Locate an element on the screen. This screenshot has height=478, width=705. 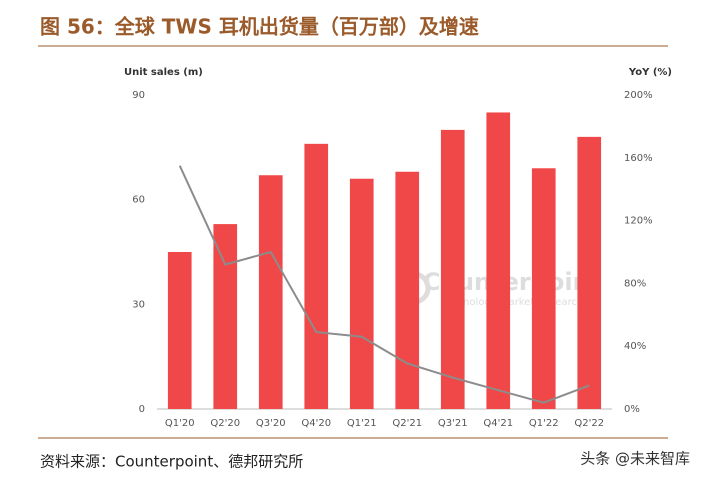
y2-axis-label: YoY (%) is located at coordinates (650, 72).